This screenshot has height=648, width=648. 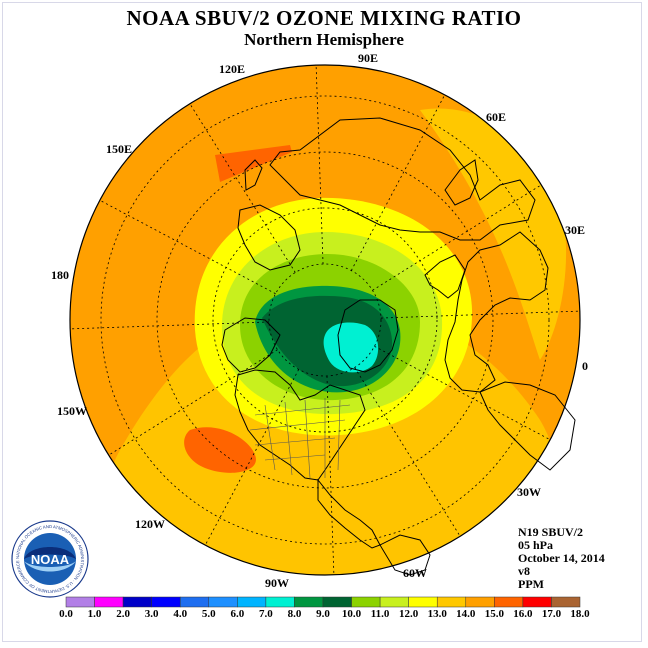 I want to click on latitude-circle-75n, so click(x=325, y=320).